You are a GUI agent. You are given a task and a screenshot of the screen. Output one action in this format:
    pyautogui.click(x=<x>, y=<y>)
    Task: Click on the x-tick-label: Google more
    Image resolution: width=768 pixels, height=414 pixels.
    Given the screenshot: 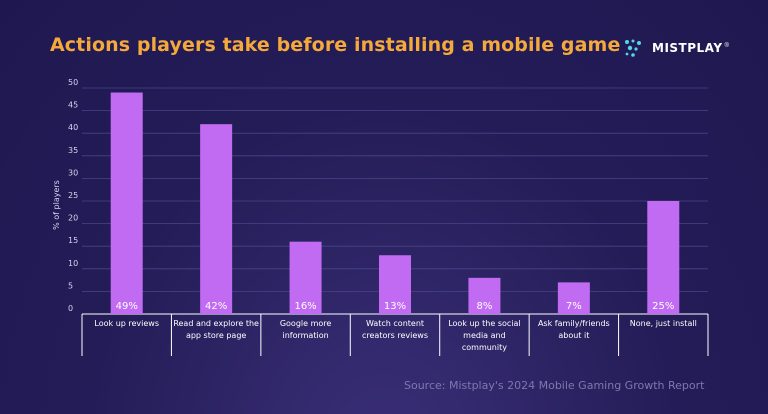 What is the action you would take?
    pyautogui.click(x=306, y=323)
    